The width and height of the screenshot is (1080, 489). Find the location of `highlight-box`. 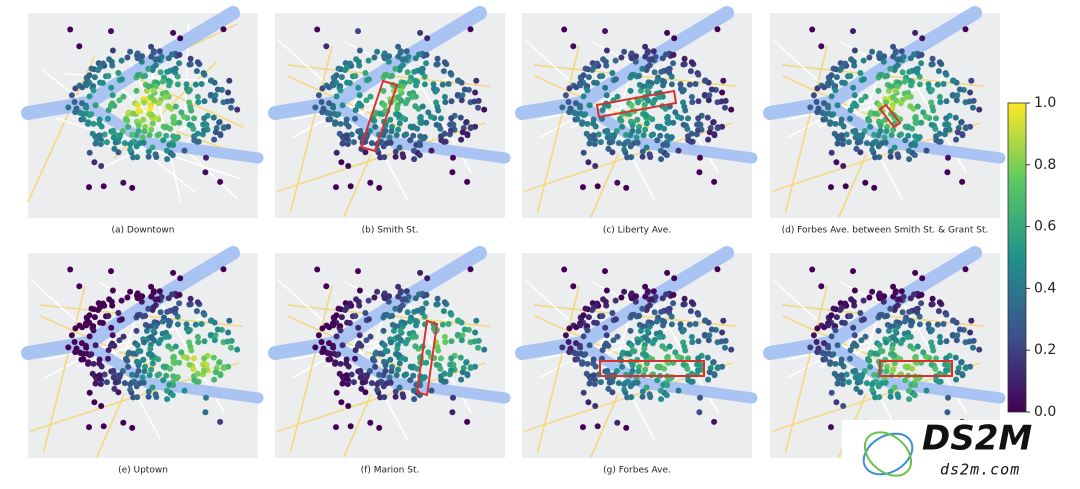

highlight-box is located at coordinates (890, 116).